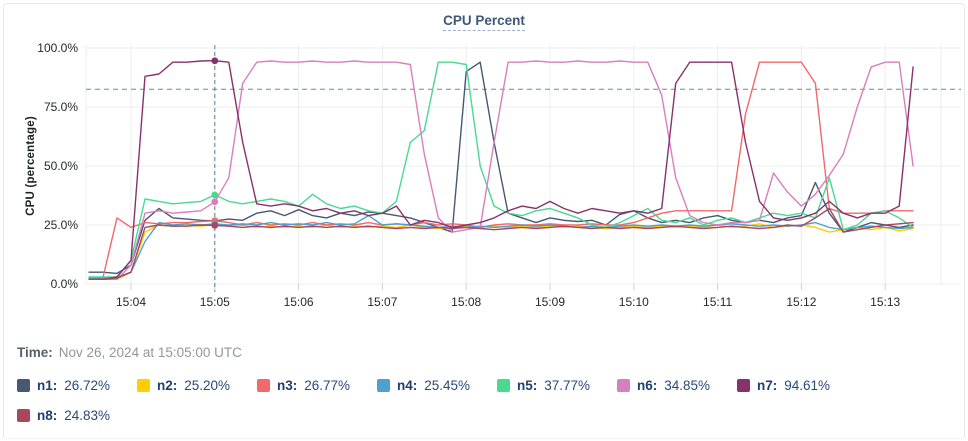 Image resolution: width=968 pixels, height=441 pixels. Describe the element at coordinates (501, 251) in the screenshot. I see `series-line-n2` at that location.